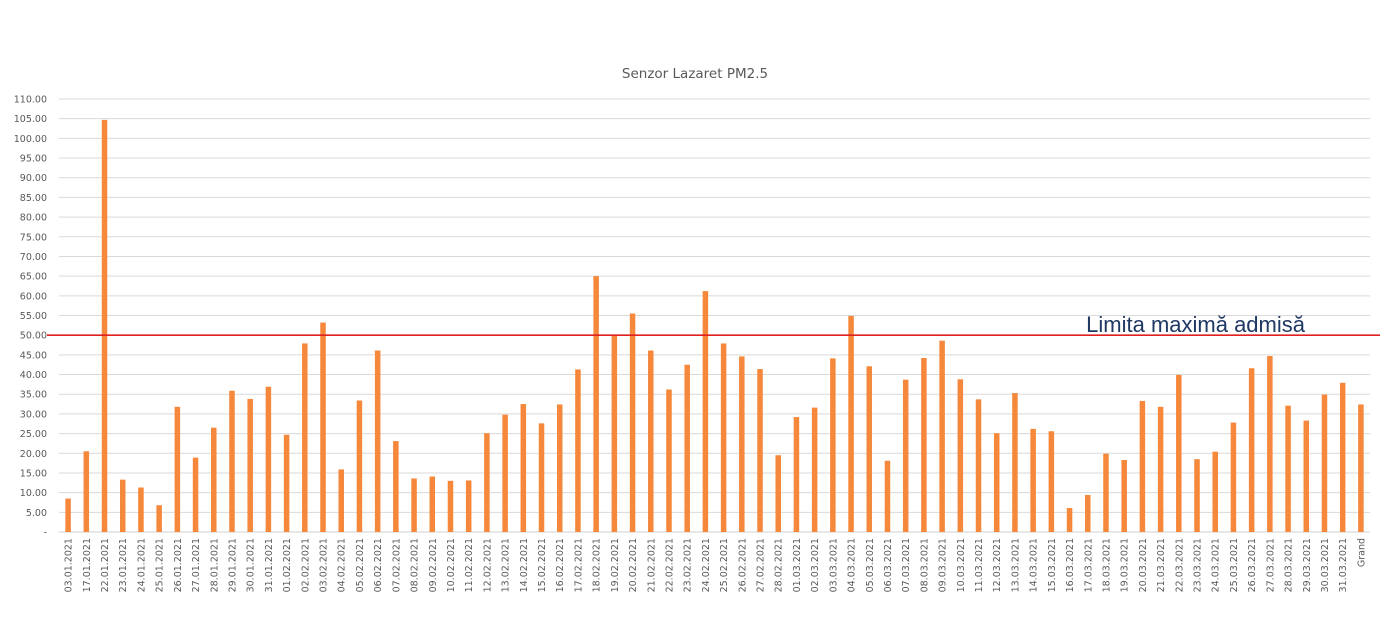 This screenshot has height=621, width=1386. What do you see at coordinates (33, 414) in the screenshot?
I see `y-tick-label: 30.00` at bounding box center [33, 414].